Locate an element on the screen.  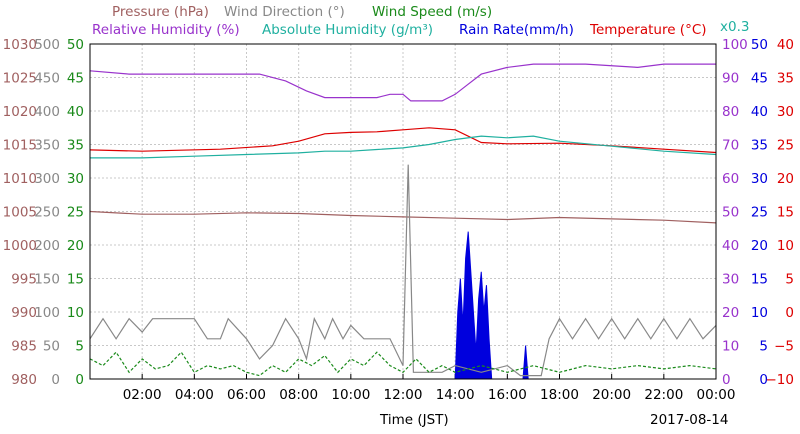
rain-rate-tick-label: 45 is located at coordinates (759, 79).